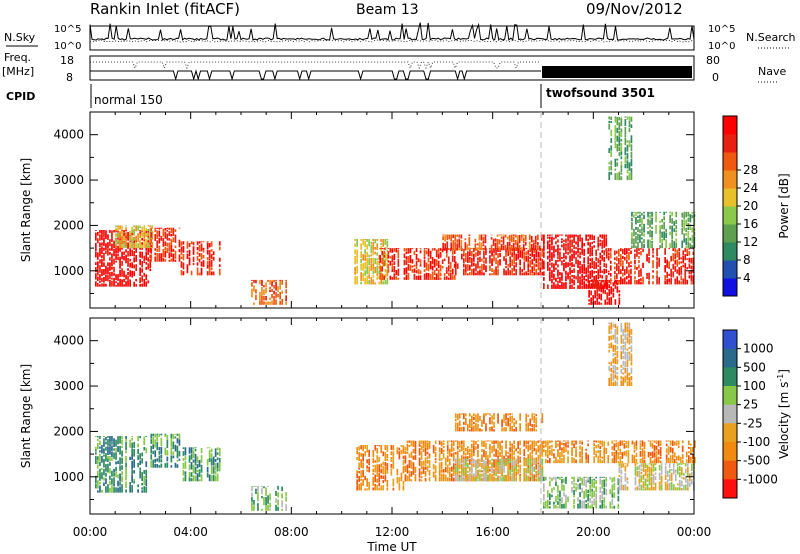 The height and width of the screenshot is (554, 800). I want to click on colorbar-tick-label: 1000, so click(758, 349).